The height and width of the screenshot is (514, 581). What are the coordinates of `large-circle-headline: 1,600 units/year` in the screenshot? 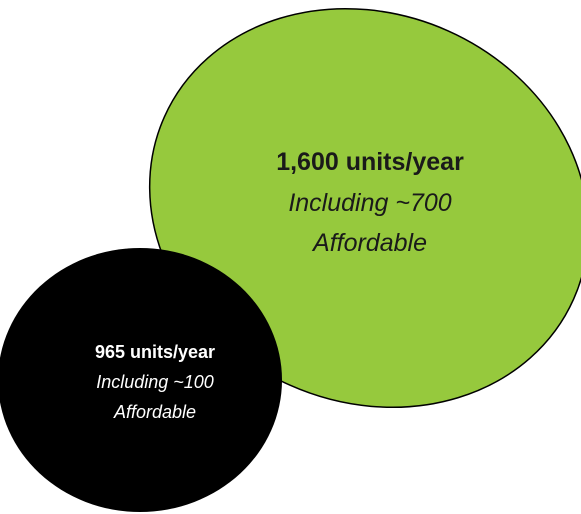 It's located at (370, 162).